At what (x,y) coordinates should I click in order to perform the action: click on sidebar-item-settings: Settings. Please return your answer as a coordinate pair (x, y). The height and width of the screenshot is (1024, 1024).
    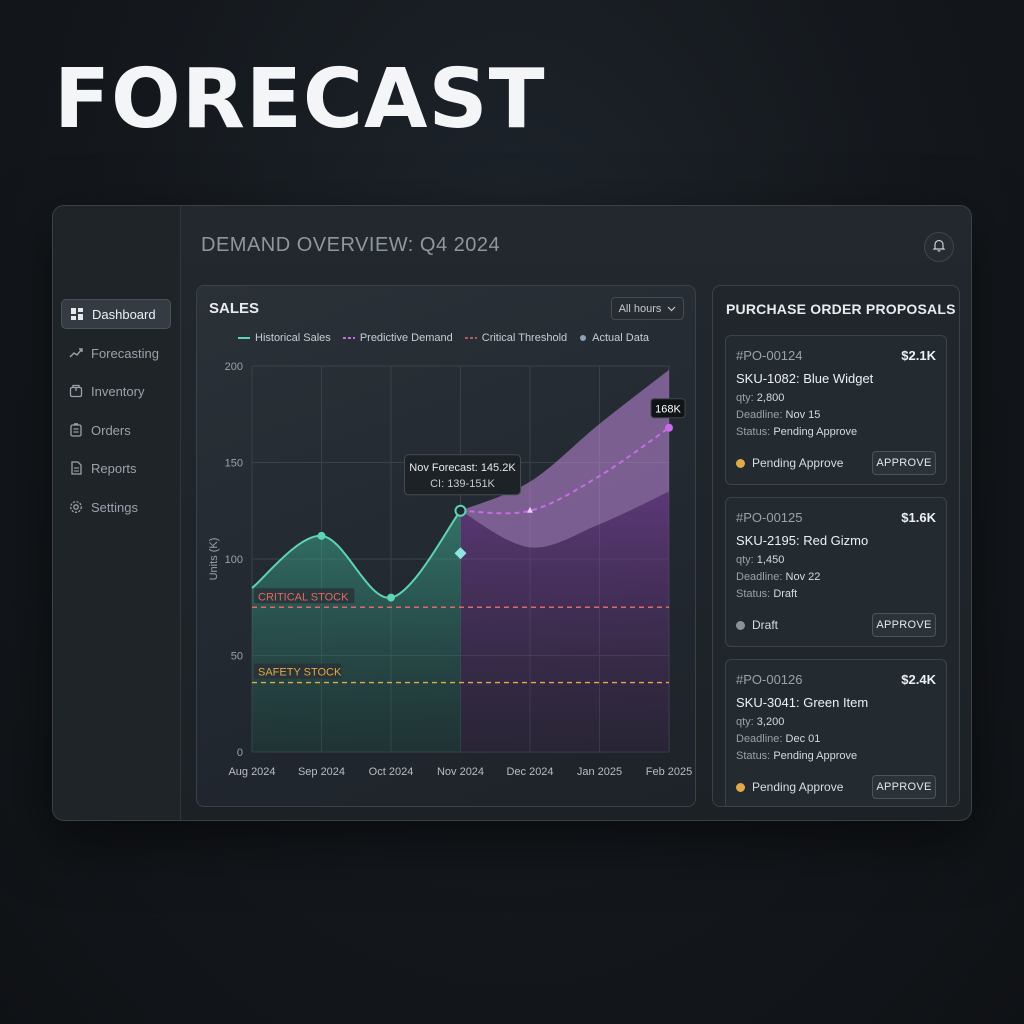
    Looking at the image, I should click on (116, 507).